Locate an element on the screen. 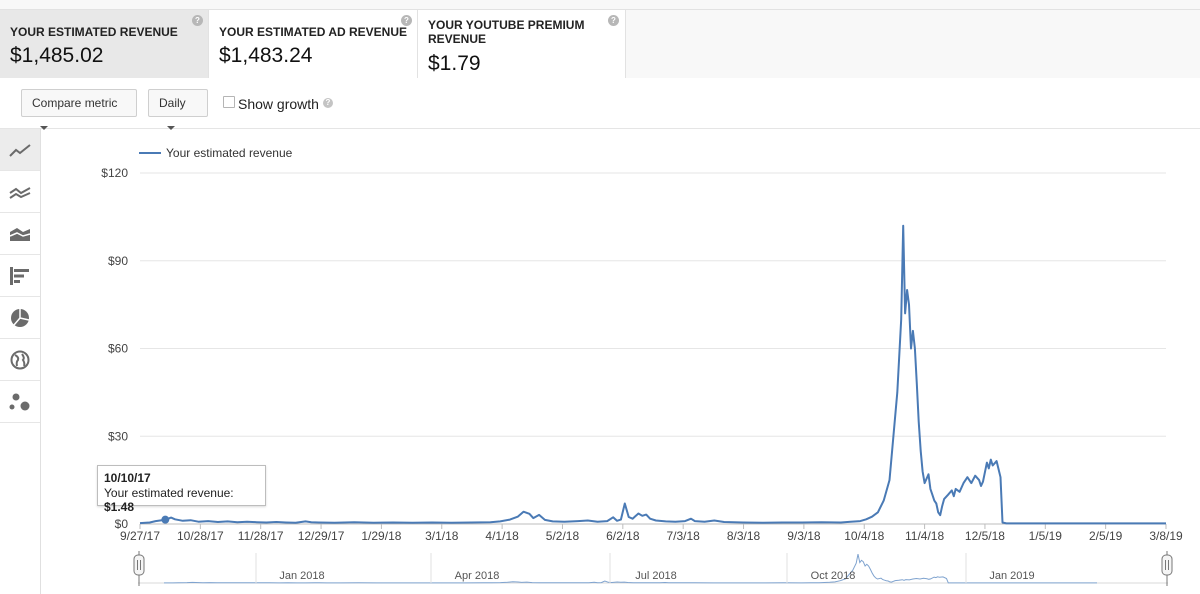 This screenshot has height=594, width=1200. legend: Your estimated revenue is located at coordinates (216, 153).